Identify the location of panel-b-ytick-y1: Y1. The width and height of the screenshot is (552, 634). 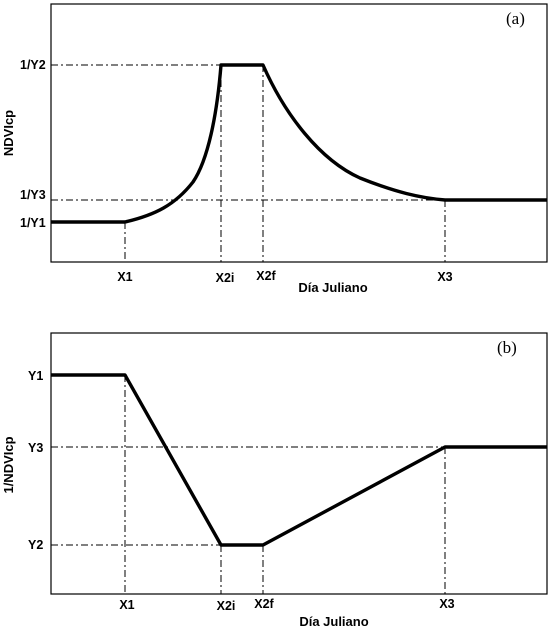
(35, 376).